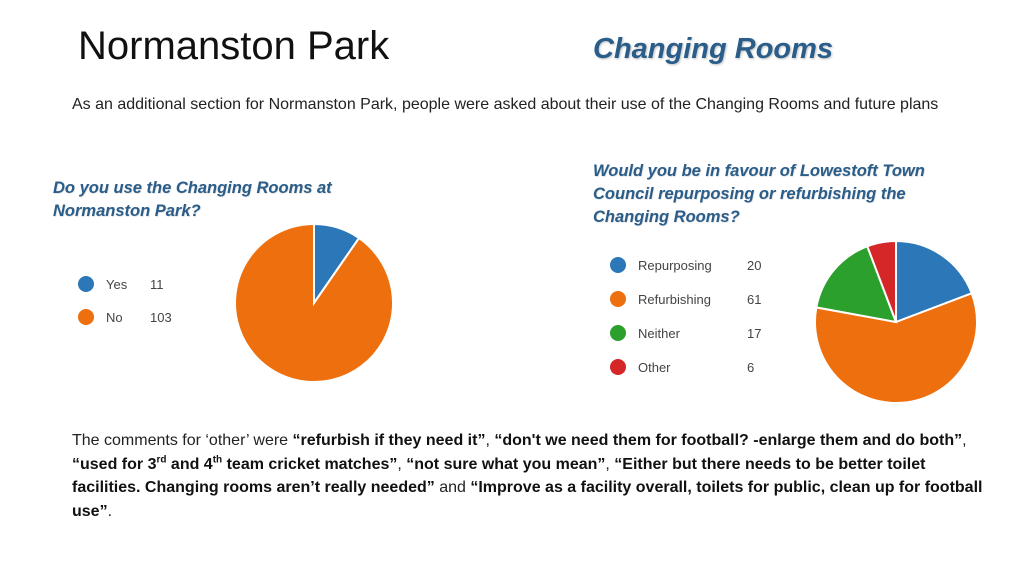 This screenshot has width=1024, height=576. I want to click on legend-item-yes: Yes 11, so click(121, 284).